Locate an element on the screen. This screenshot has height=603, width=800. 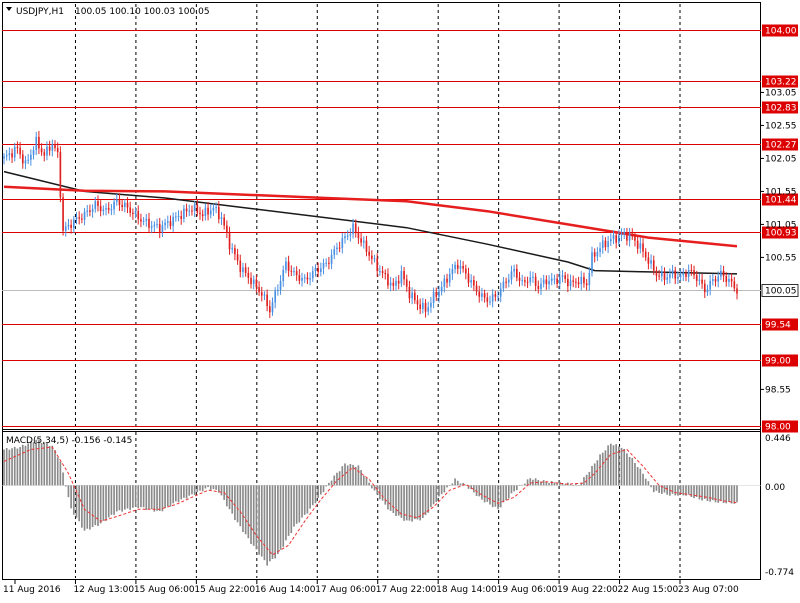
current-price-tag-background is located at coordinates (780, 290).